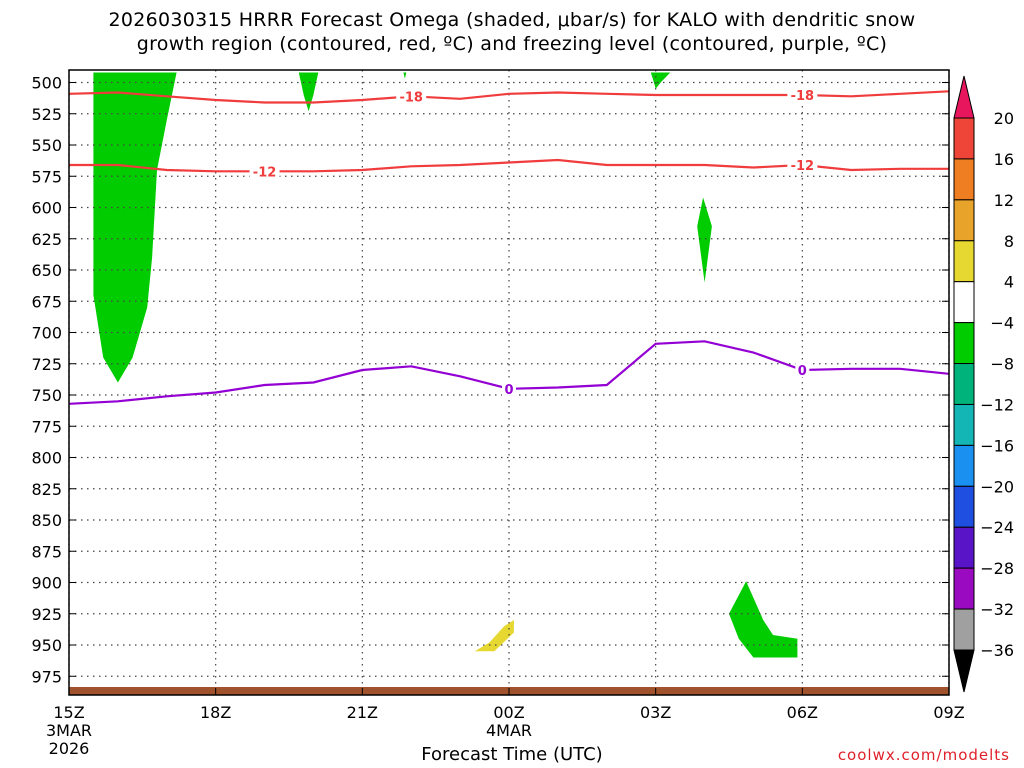 This screenshot has width=1024, height=768. What do you see at coordinates (68, 712) in the screenshot?
I see `x-tick-label: 15Z` at bounding box center [68, 712].